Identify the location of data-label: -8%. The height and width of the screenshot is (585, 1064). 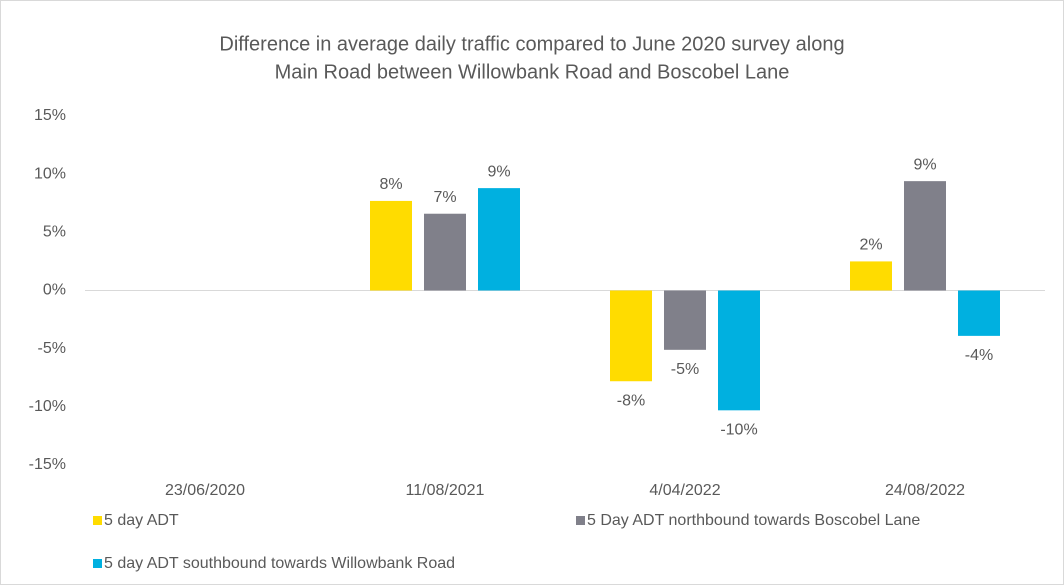
(631, 400).